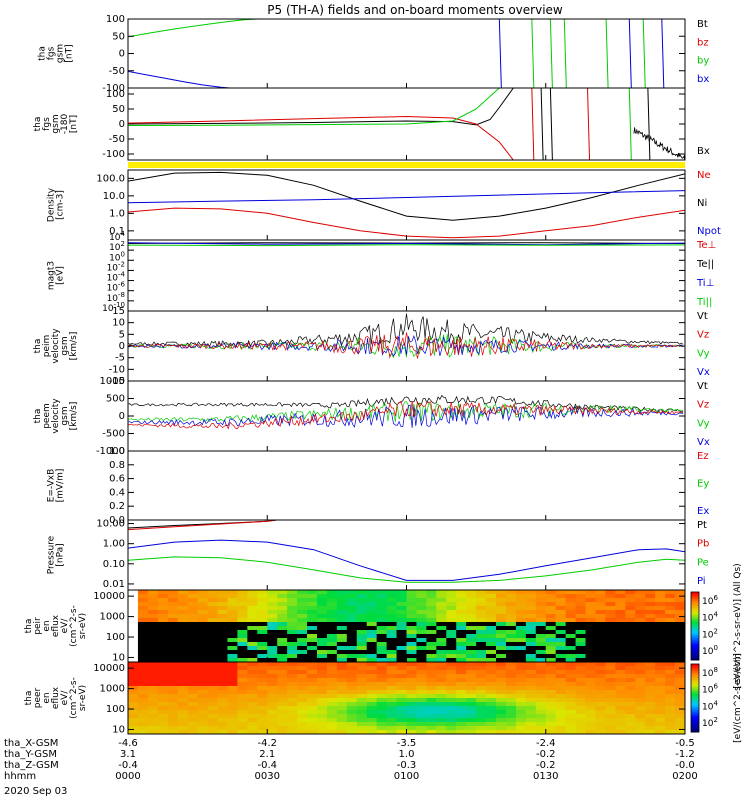 The height and width of the screenshot is (800, 750). What do you see at coordinates (267, 765) in the screenshot?
I see `x-tick-label: -0.4` at bounding box center [267, 765].